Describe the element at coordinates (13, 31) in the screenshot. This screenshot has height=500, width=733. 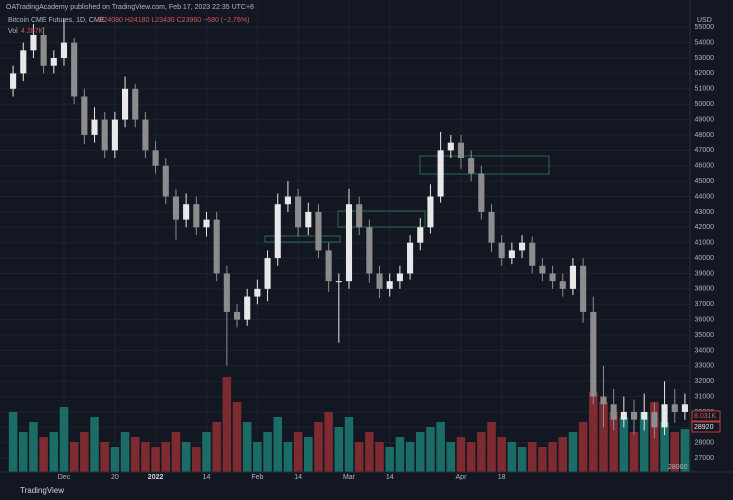
I see `volume-title: Vol` at that location.